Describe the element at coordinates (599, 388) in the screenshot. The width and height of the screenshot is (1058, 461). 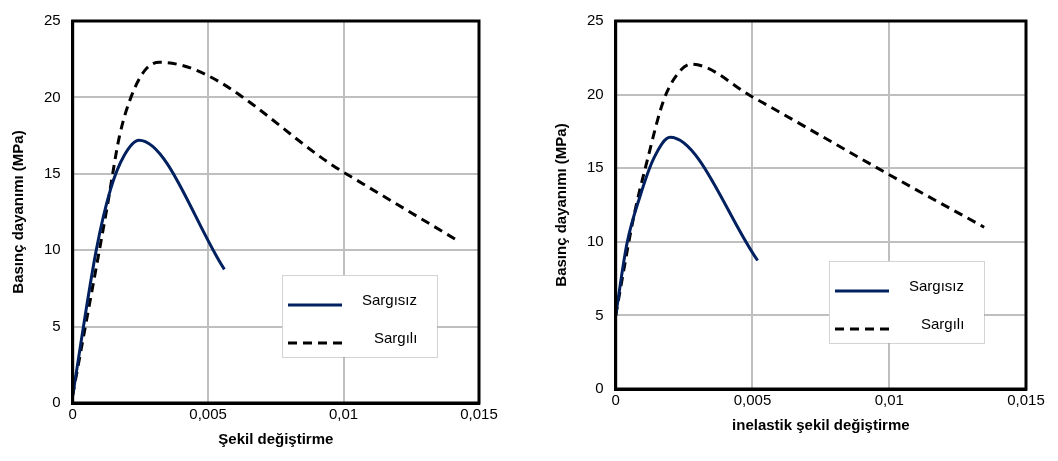
I see `y-tick-label: 0` at that location.